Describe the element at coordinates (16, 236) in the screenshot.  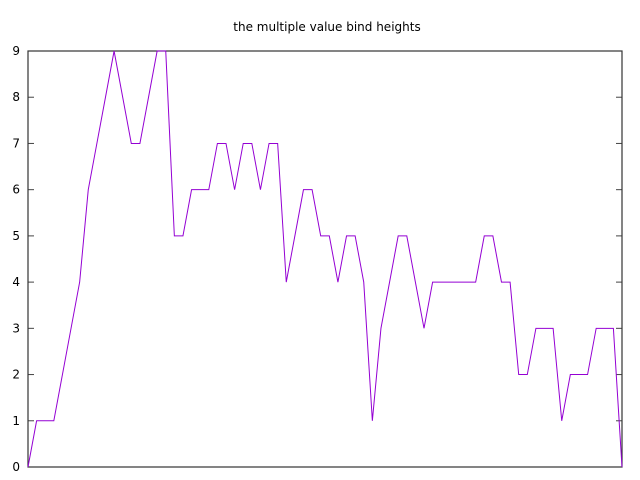
I see `y-tick-label: 5` at that location.